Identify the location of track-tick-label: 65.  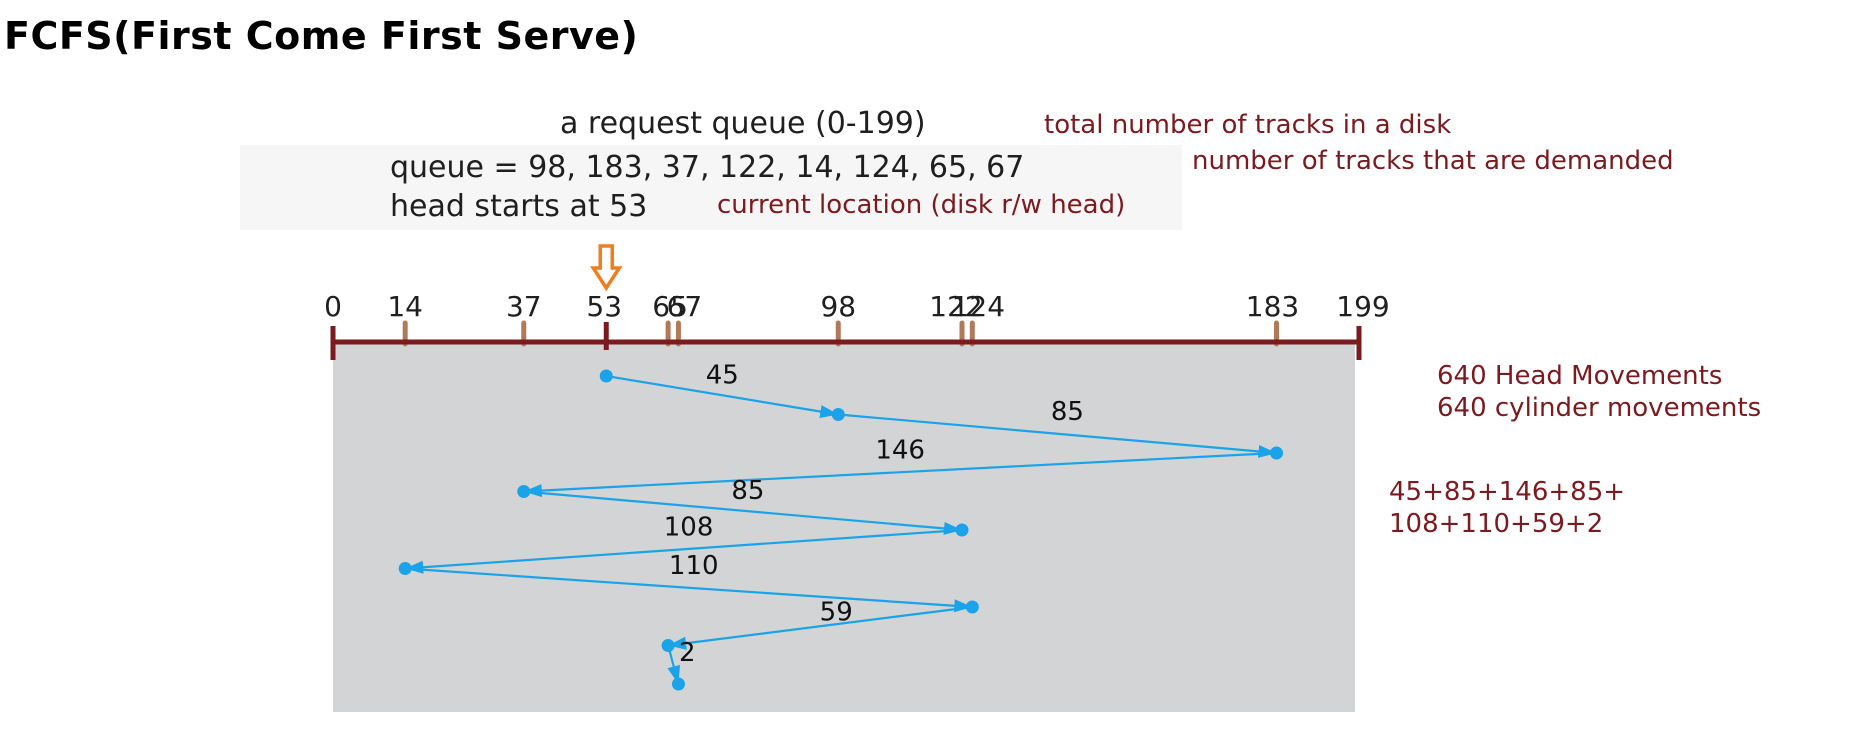
(670, 306).